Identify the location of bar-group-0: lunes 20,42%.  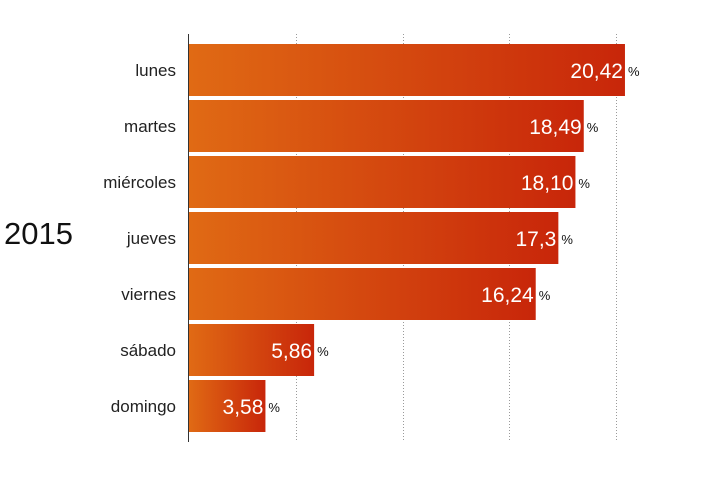
(387, 70).